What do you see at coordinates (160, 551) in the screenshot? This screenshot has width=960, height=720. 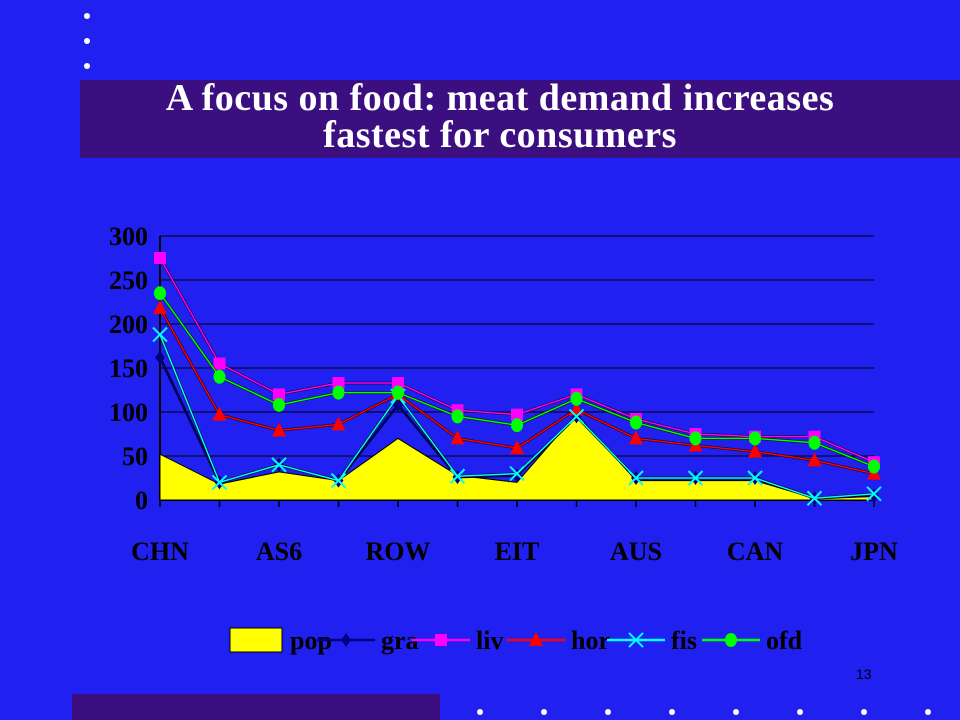 I see `x-tick-label: CHN` at bounding box center [160, 551].